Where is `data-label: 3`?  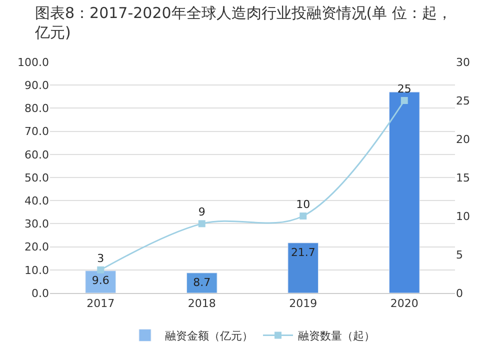 data-label: 3 is located at coordinates (100, 258).